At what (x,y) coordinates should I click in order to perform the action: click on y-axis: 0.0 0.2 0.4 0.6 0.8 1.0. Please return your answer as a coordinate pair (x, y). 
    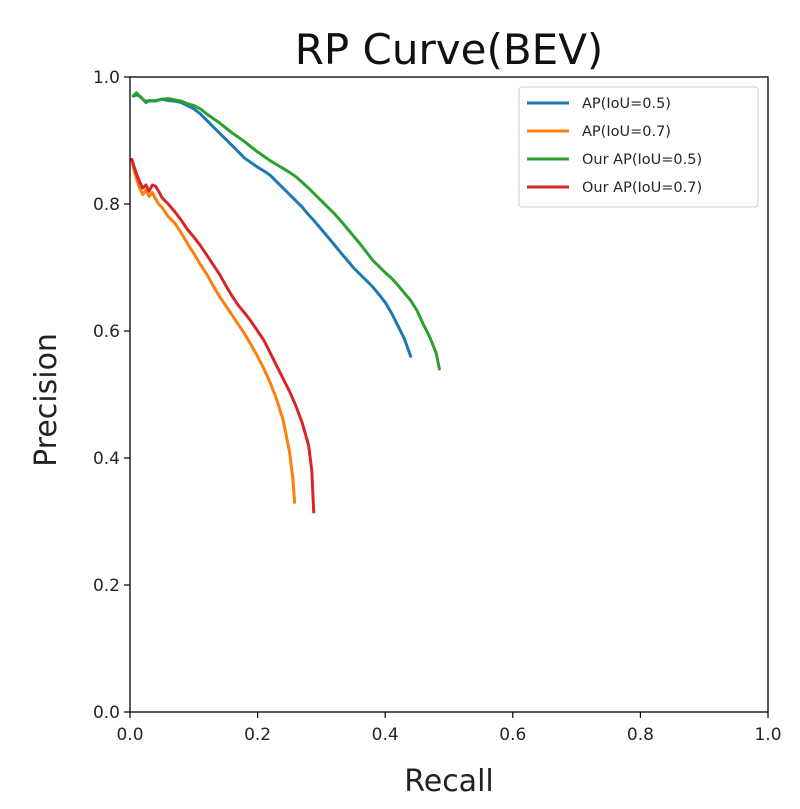
    Looking at the image, I should click on (111, 395).